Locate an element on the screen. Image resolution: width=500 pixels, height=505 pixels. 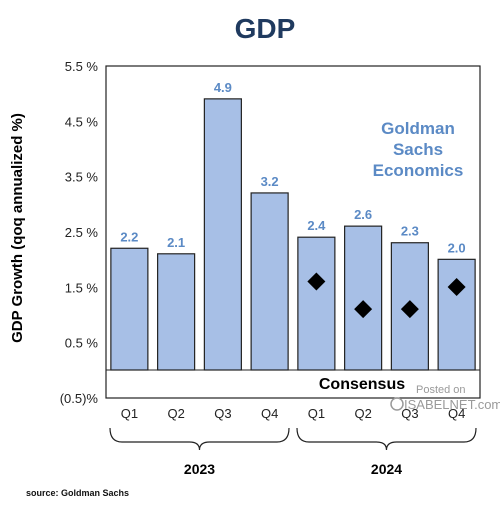
bar-value-label: 2.0 is located at coordinates (457, 247).